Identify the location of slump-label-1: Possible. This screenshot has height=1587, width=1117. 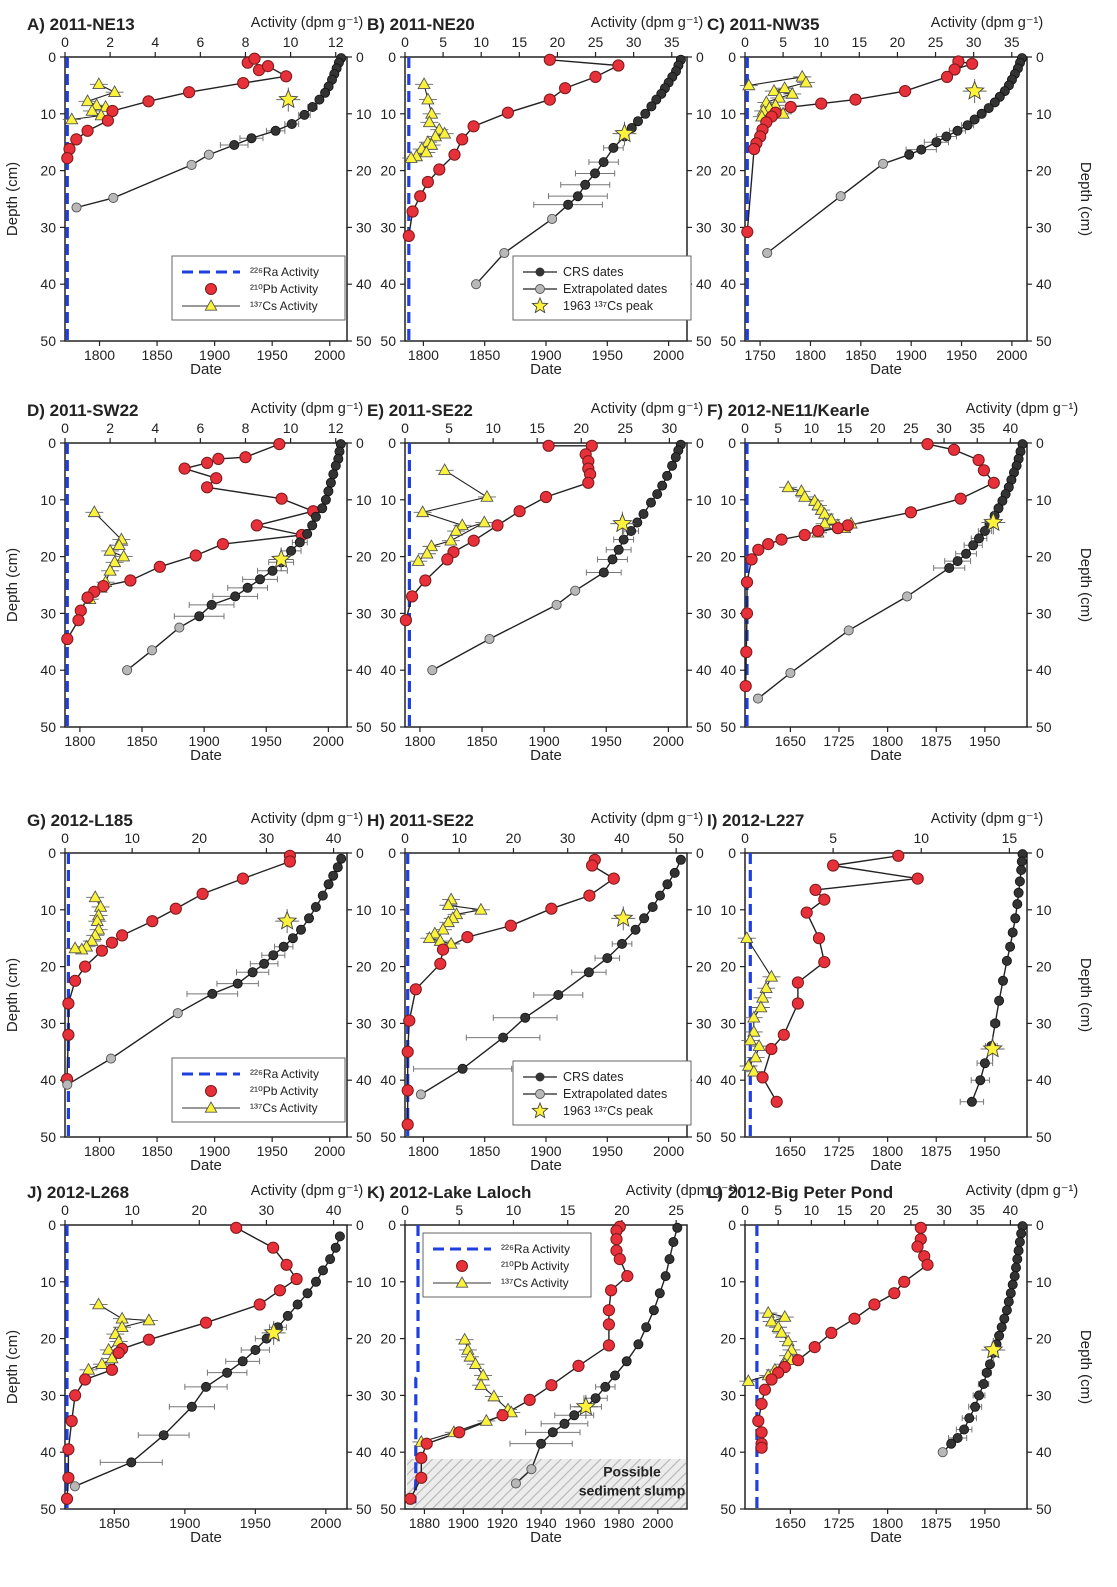
(632, 1472).